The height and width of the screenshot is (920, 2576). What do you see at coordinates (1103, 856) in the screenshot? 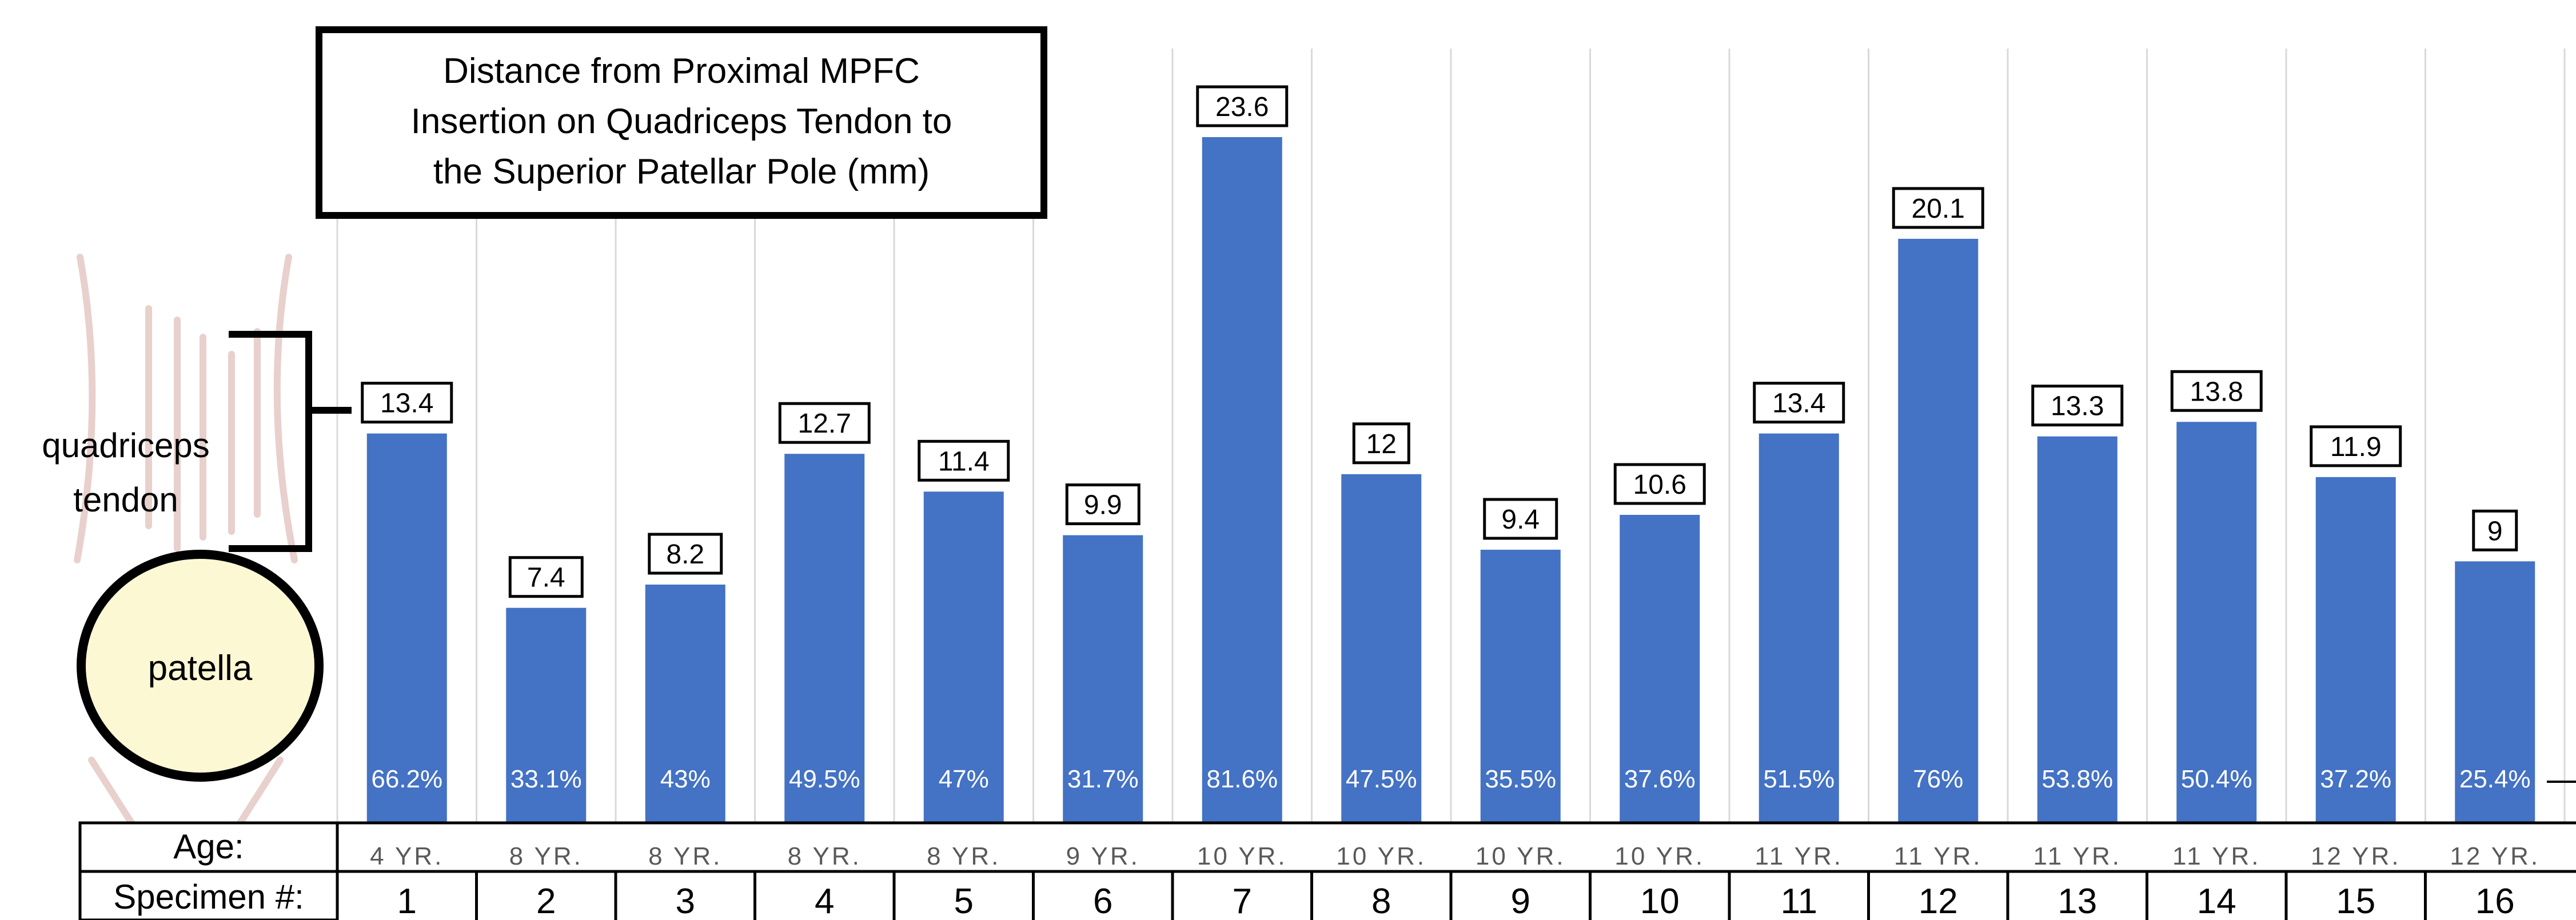
I see `age-tick-label: 9 YR.` at bounding box center [1103, 856].